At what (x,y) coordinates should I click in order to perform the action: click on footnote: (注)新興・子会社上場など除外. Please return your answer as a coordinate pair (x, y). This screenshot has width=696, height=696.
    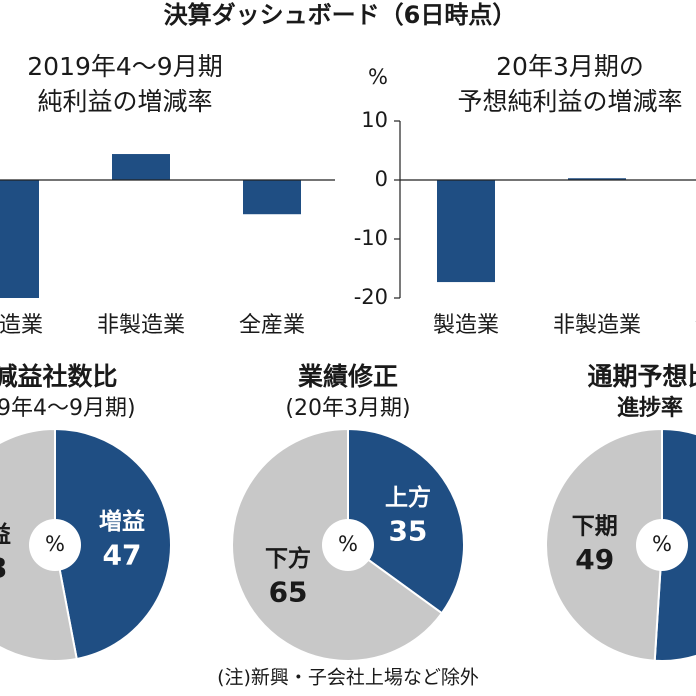
    Looking at the image, I should click on (348, 678).